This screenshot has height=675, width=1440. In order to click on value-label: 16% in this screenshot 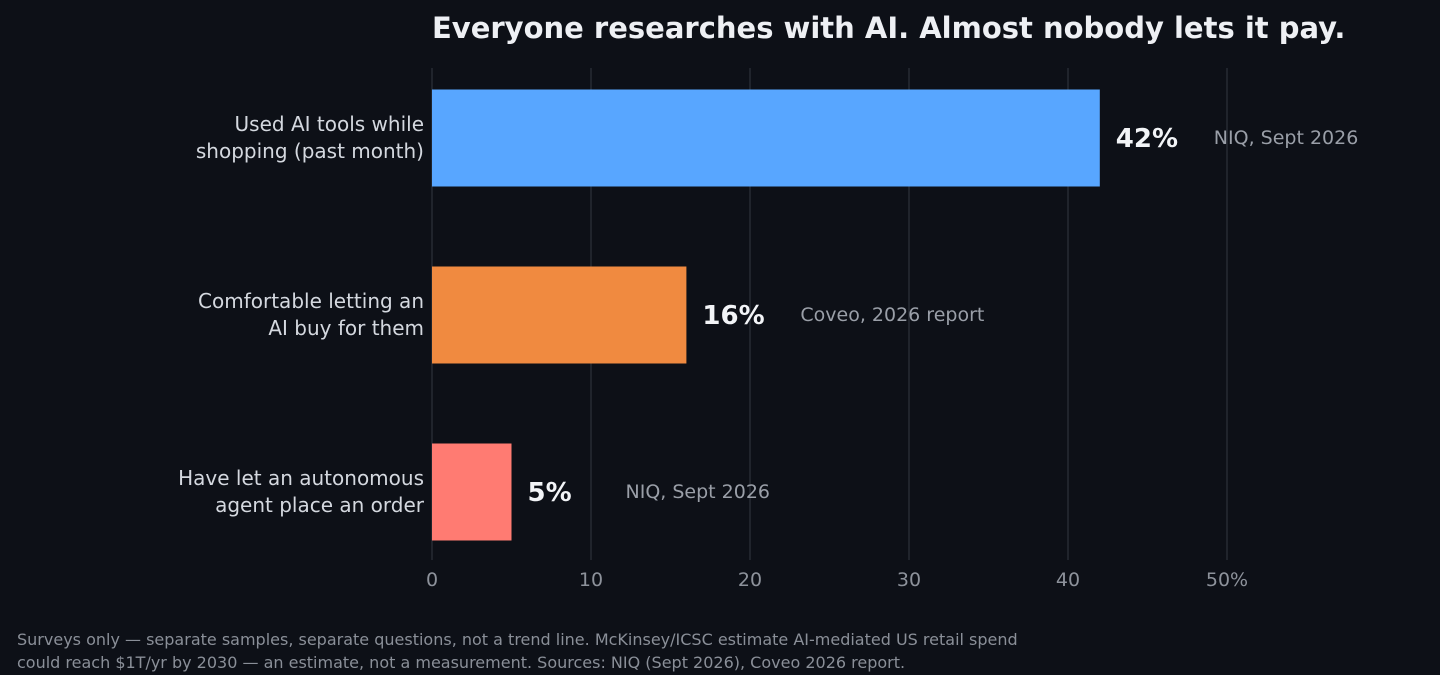, I will do `click(733, 316)`.